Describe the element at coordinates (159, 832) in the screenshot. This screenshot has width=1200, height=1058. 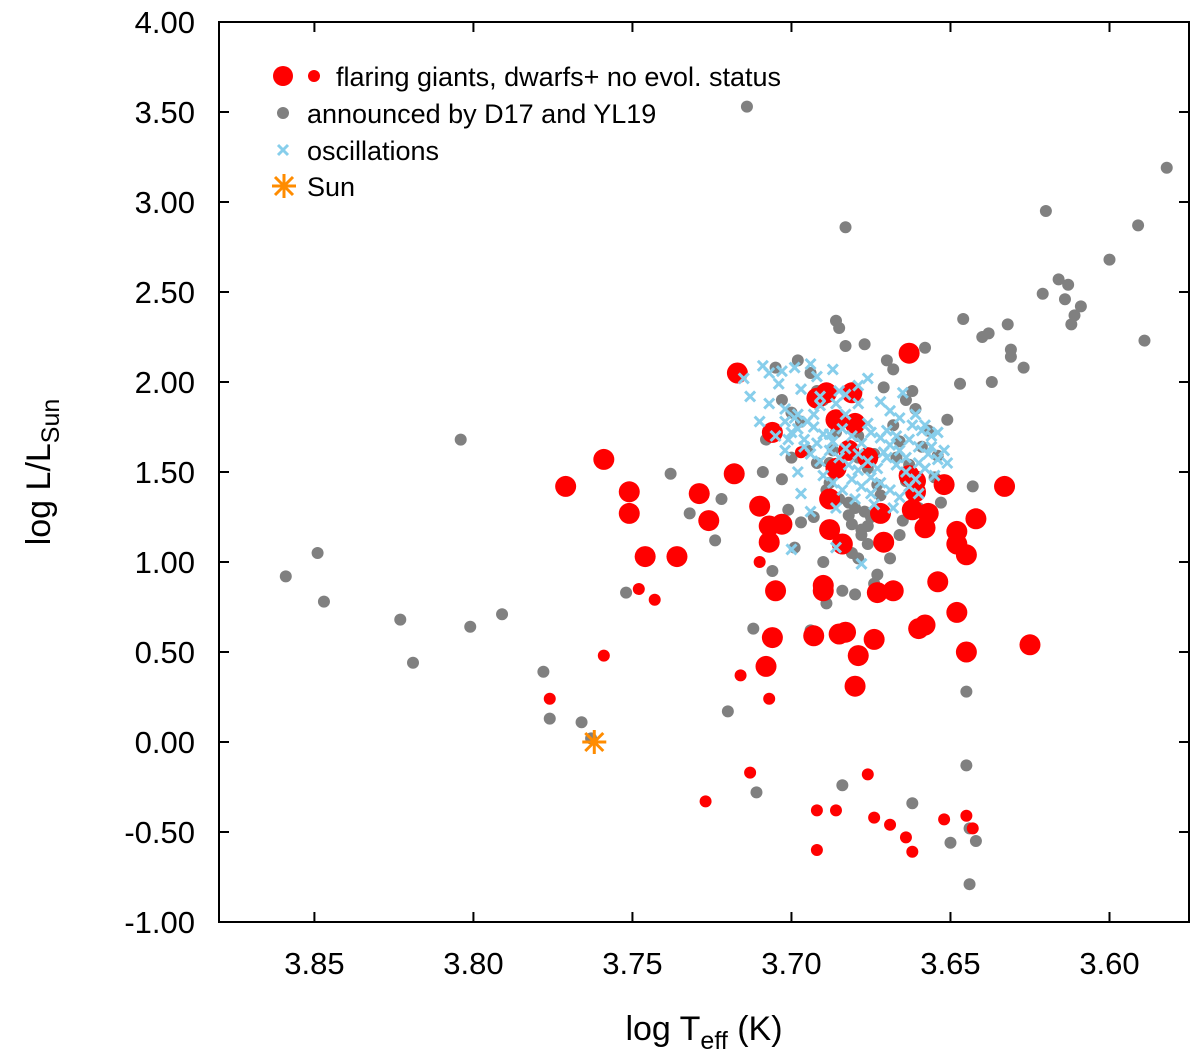
I see `y-tick-label: -0.50` at that location.